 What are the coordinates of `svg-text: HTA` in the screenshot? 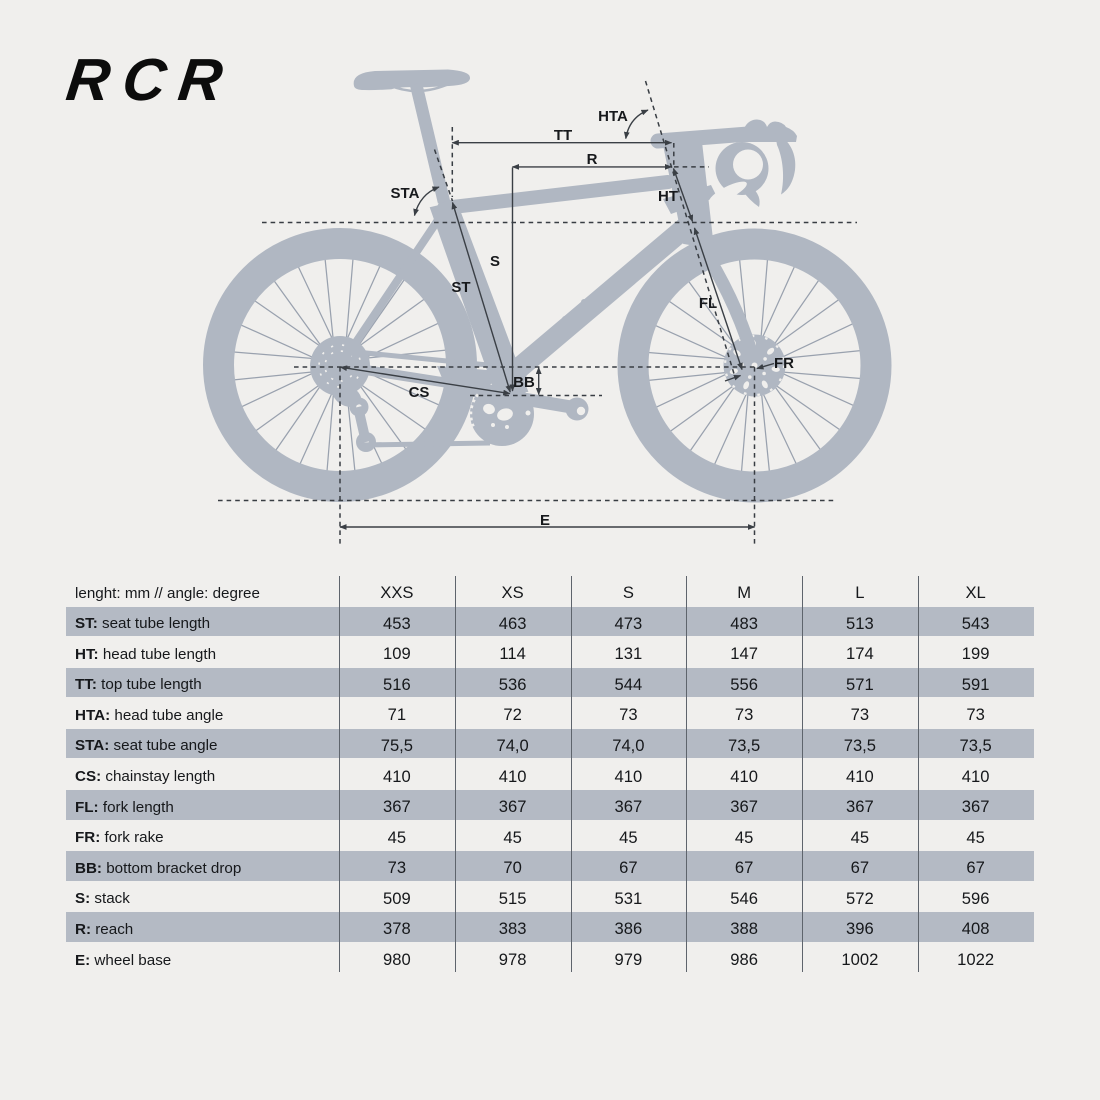 It's located at (613, 116).